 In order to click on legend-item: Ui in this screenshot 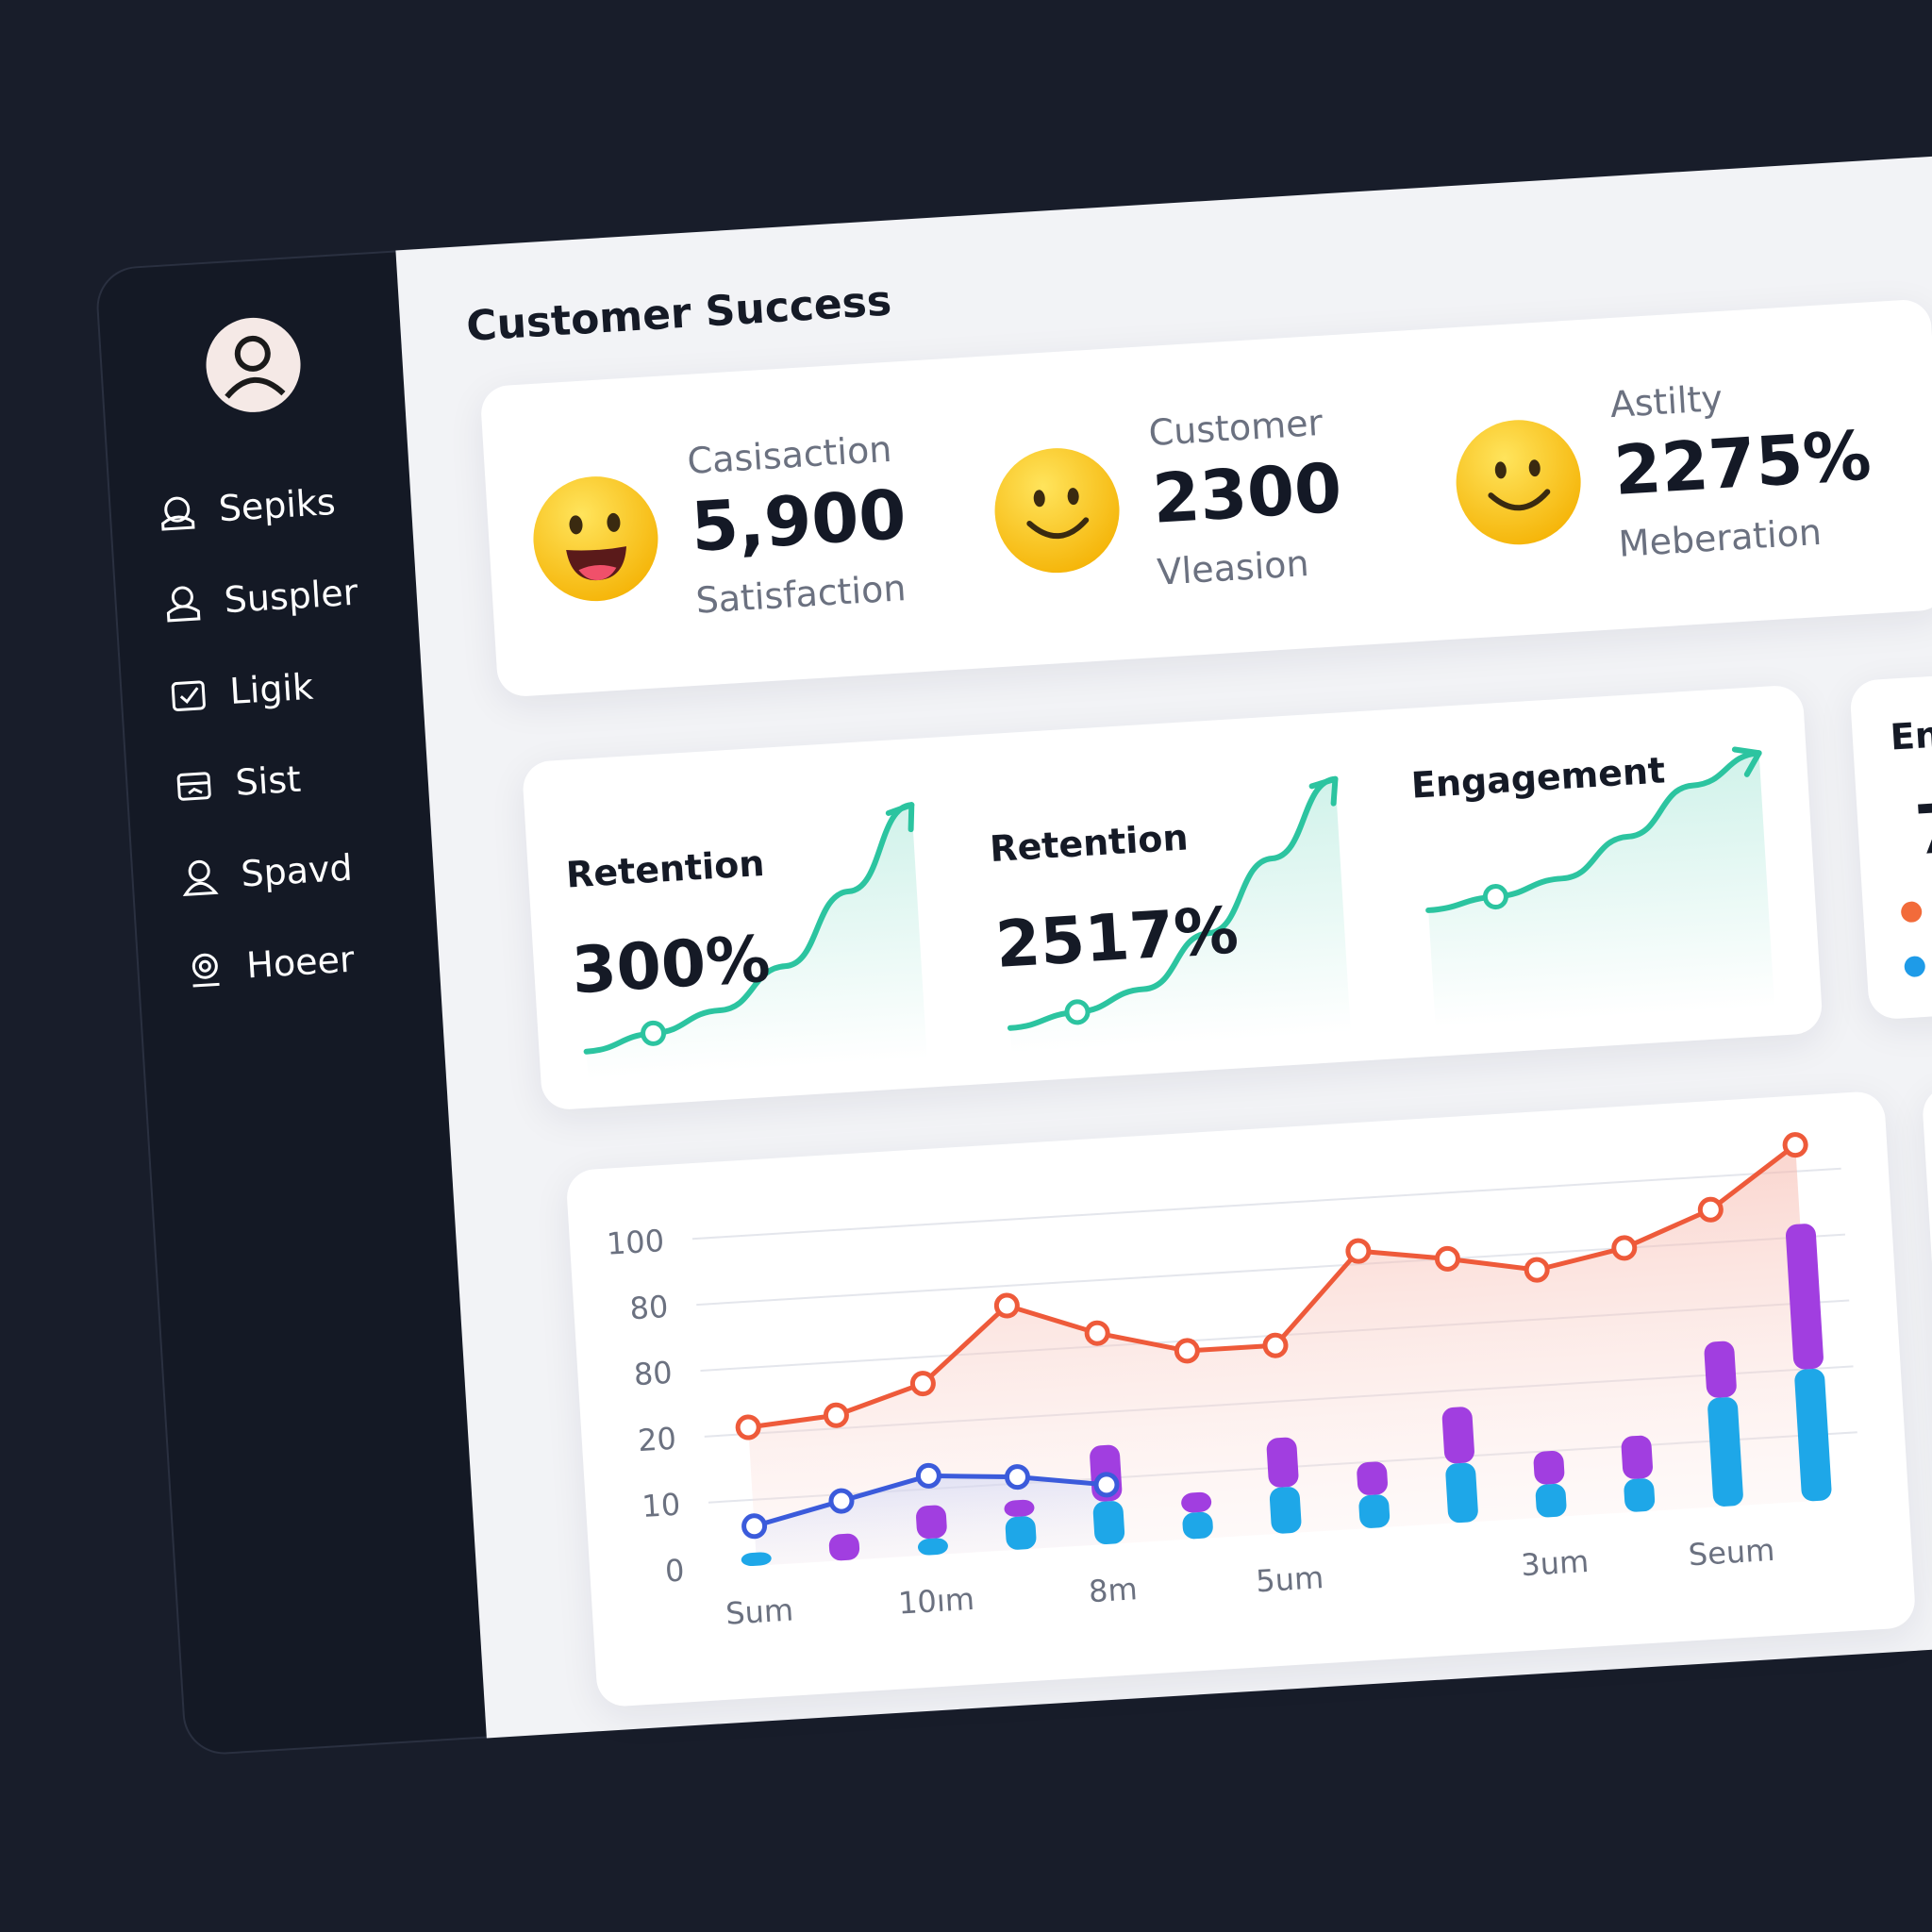, I will do `click(1918, 964)`.